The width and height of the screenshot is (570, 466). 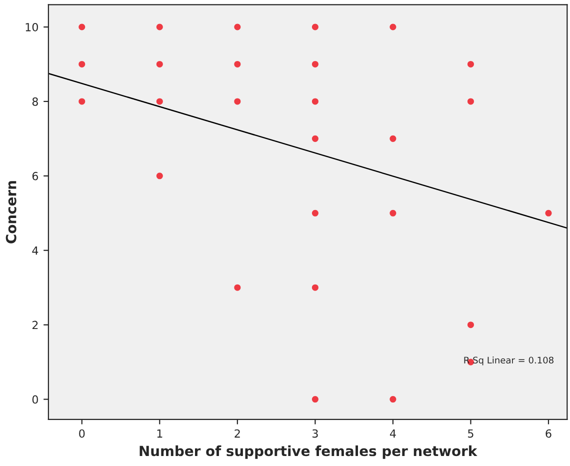 What do you see at coordinates (471, 433) in the screenshot?
I see `x-tick-label: 5` at bounding box center [471, 433].